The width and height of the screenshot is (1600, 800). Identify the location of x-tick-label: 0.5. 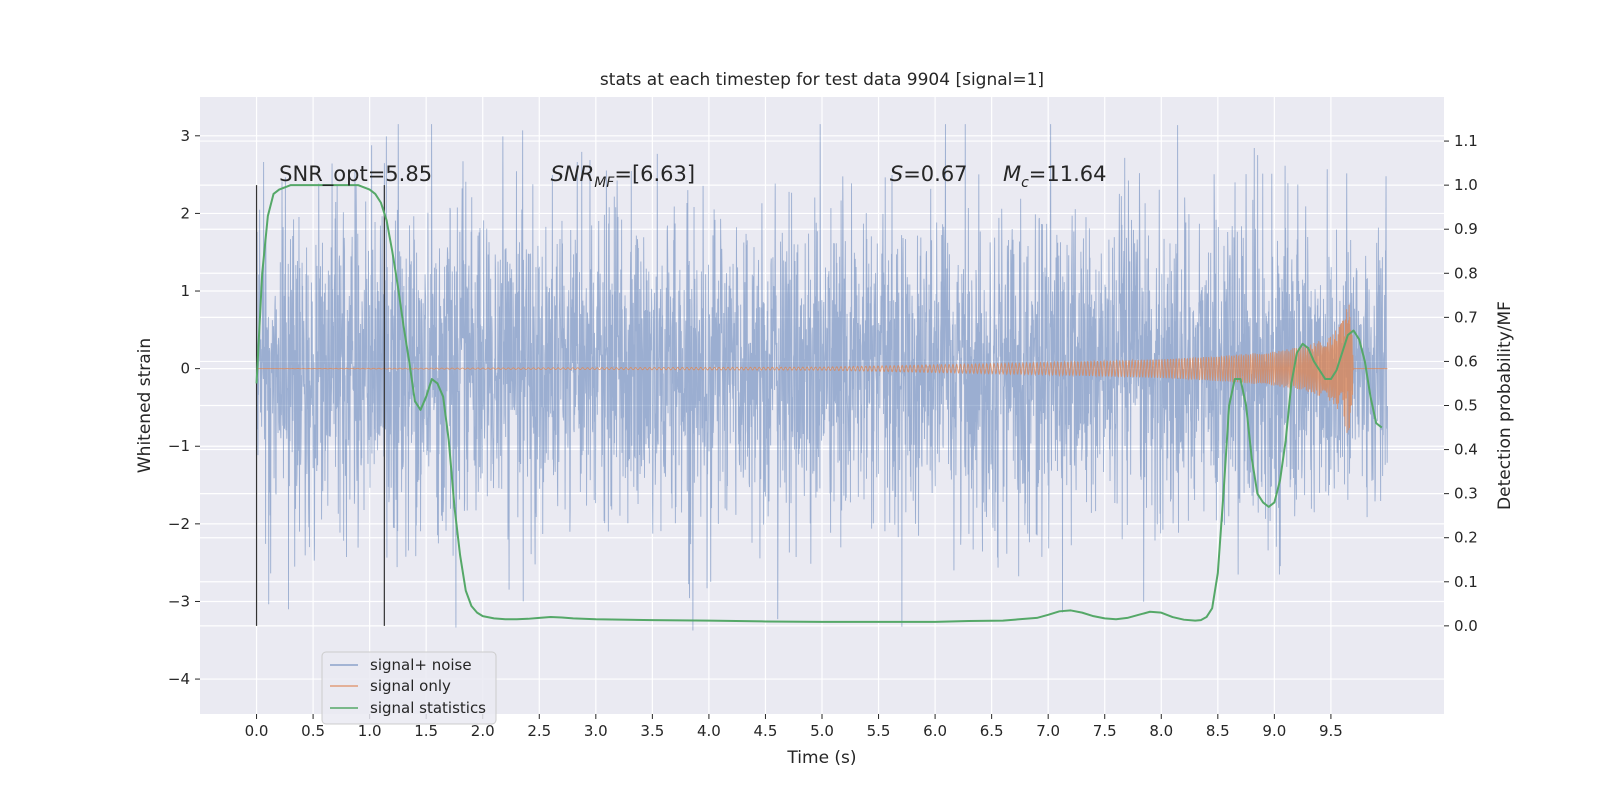
(313, 731).